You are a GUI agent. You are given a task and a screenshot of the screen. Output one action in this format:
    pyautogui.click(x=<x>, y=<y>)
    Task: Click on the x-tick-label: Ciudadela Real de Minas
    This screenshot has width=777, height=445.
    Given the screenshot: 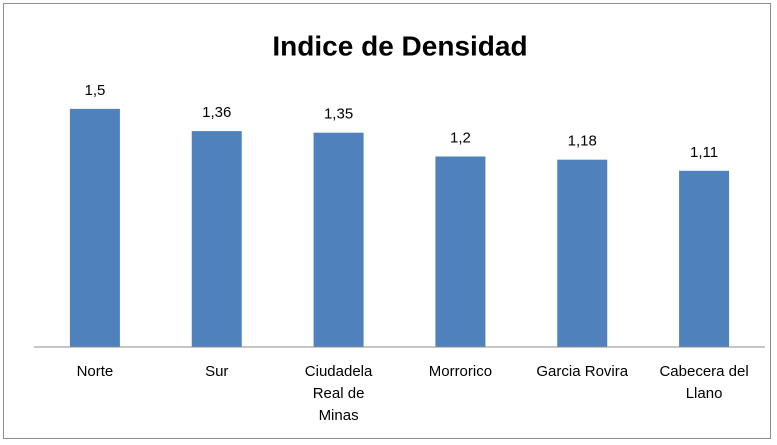 What is the action you would take?
    pyautogui.click(x=338, y=393)
    